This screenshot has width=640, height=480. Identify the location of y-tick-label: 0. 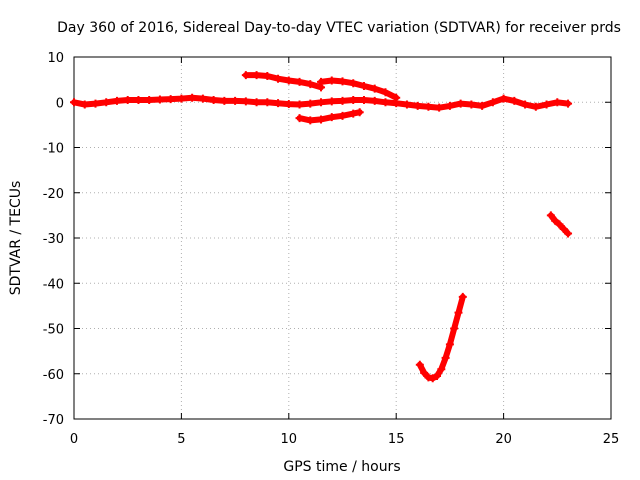
(60, 103).